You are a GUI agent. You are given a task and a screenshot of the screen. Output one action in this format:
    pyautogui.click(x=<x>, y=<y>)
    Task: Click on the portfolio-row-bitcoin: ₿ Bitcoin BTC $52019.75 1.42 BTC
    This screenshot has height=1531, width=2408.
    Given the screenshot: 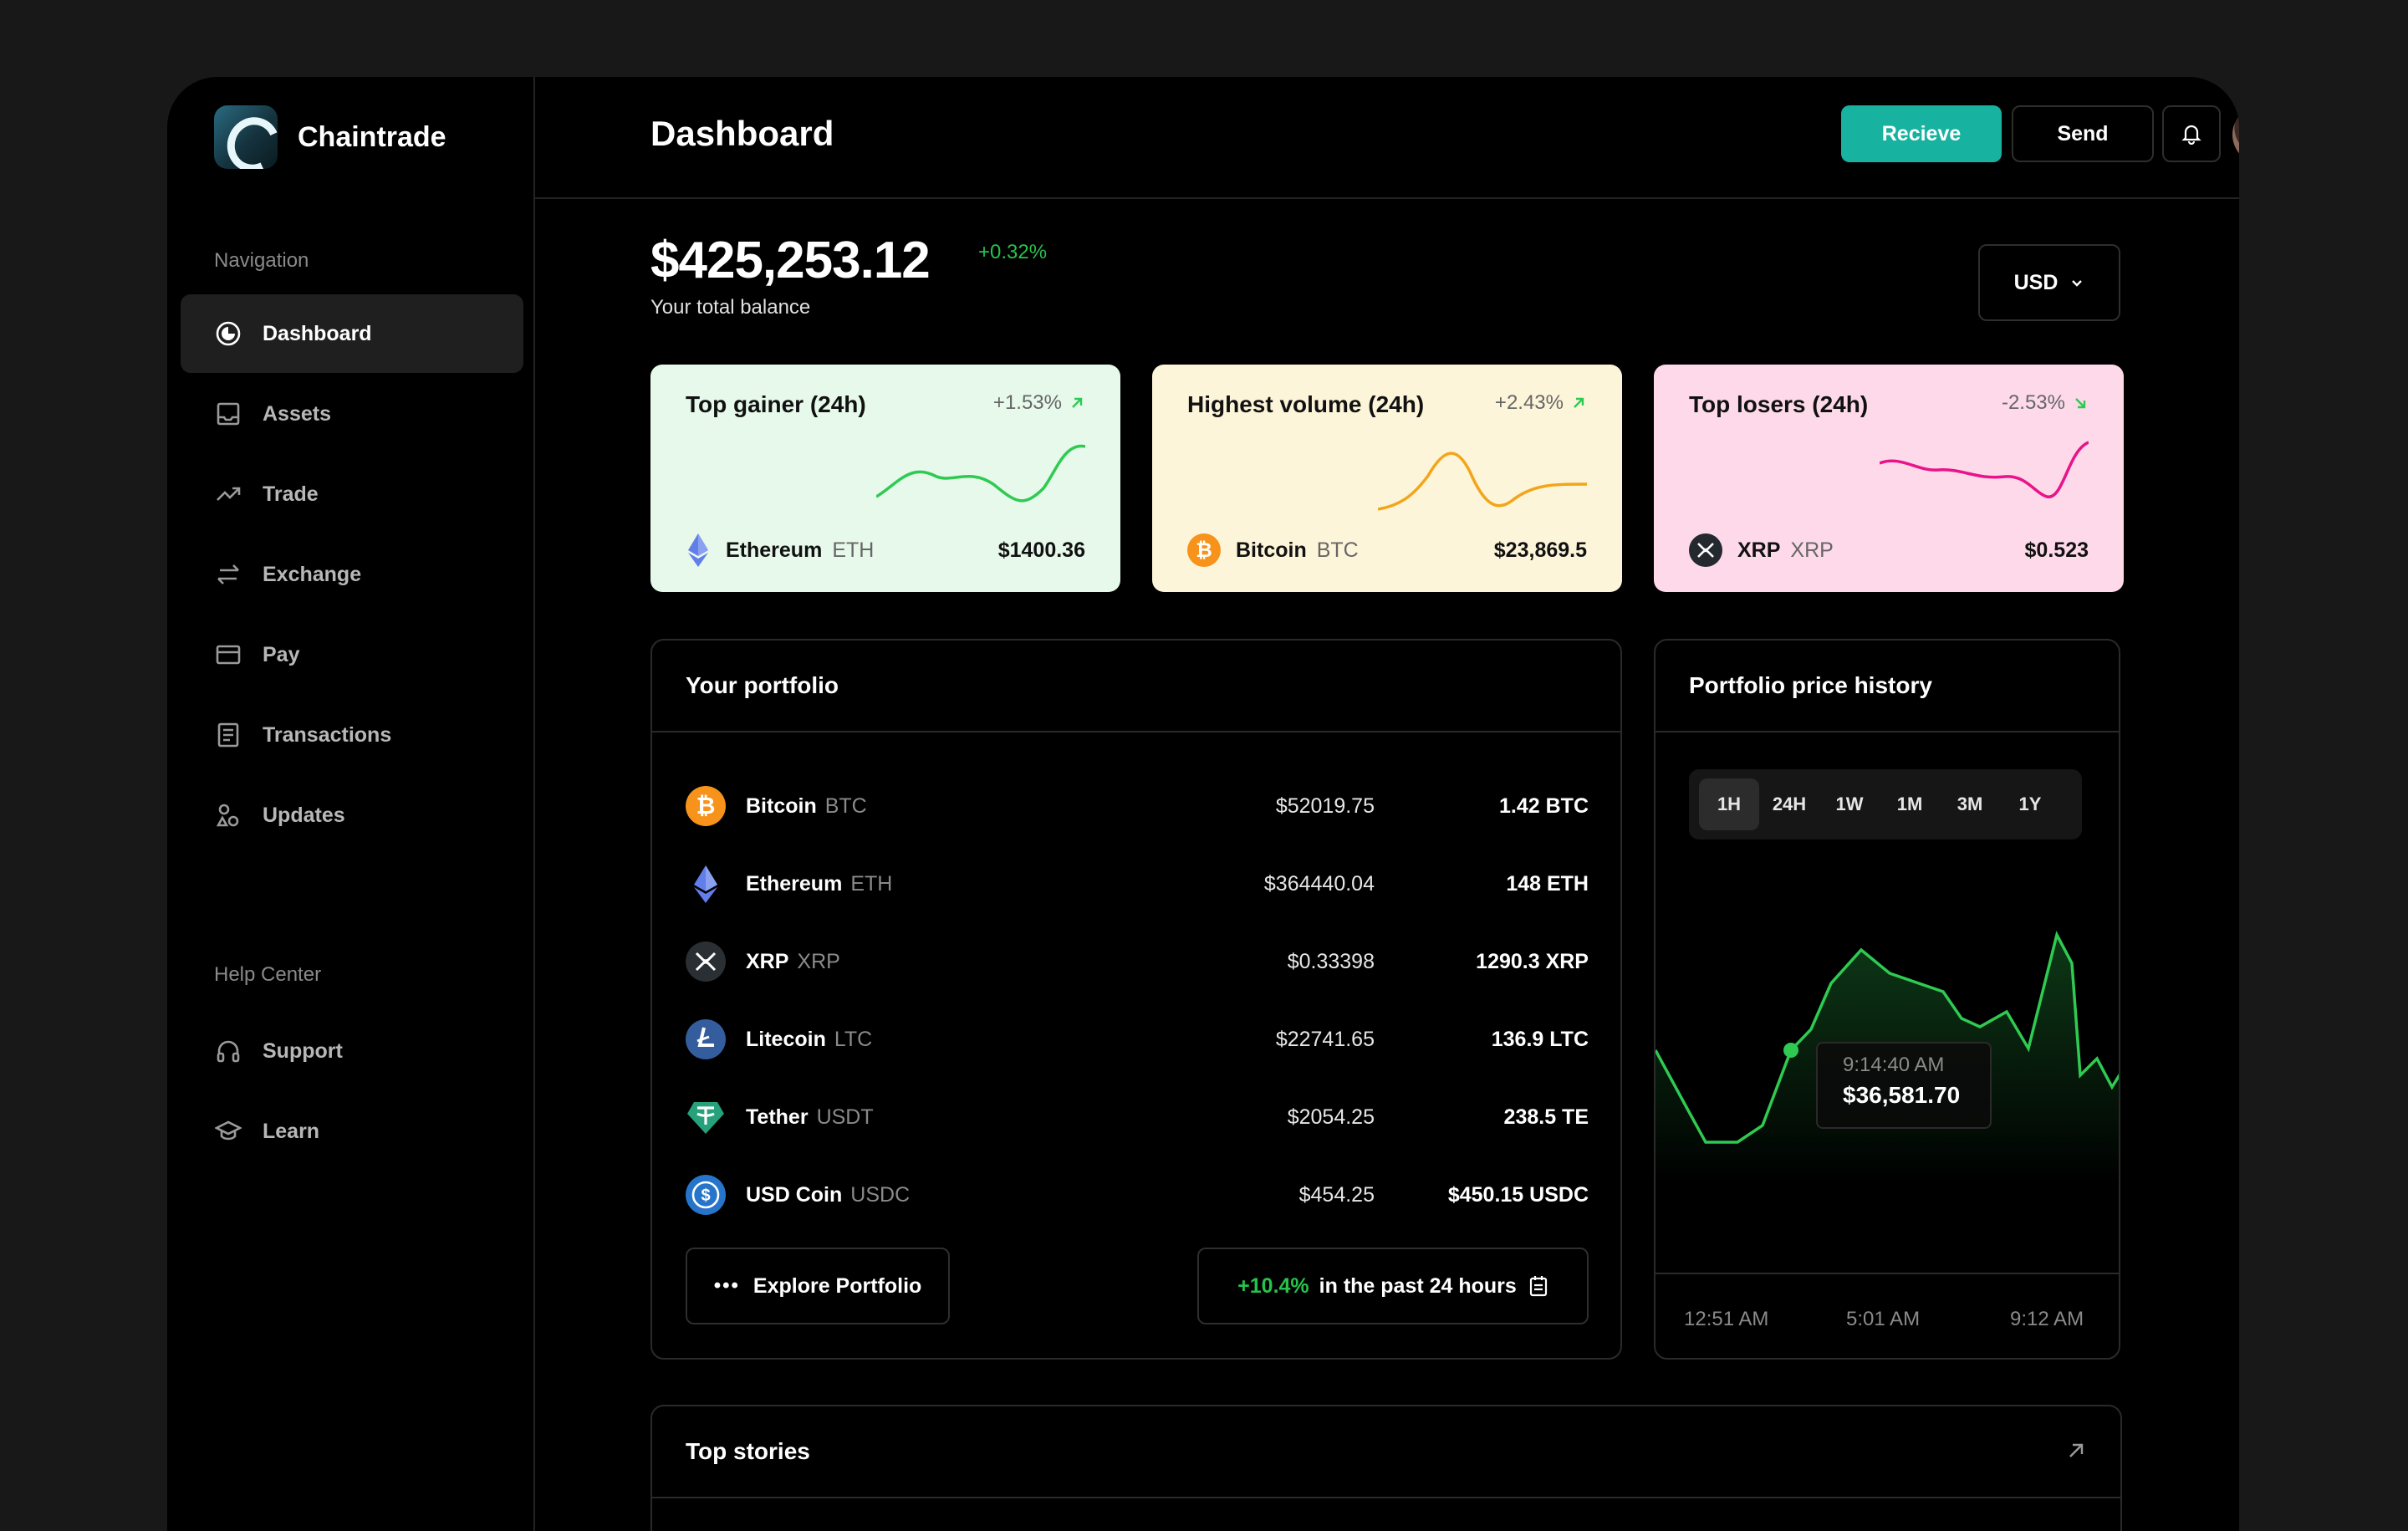 What is the action you would take?
    pyautogui.click(x=1138, y=806)
    